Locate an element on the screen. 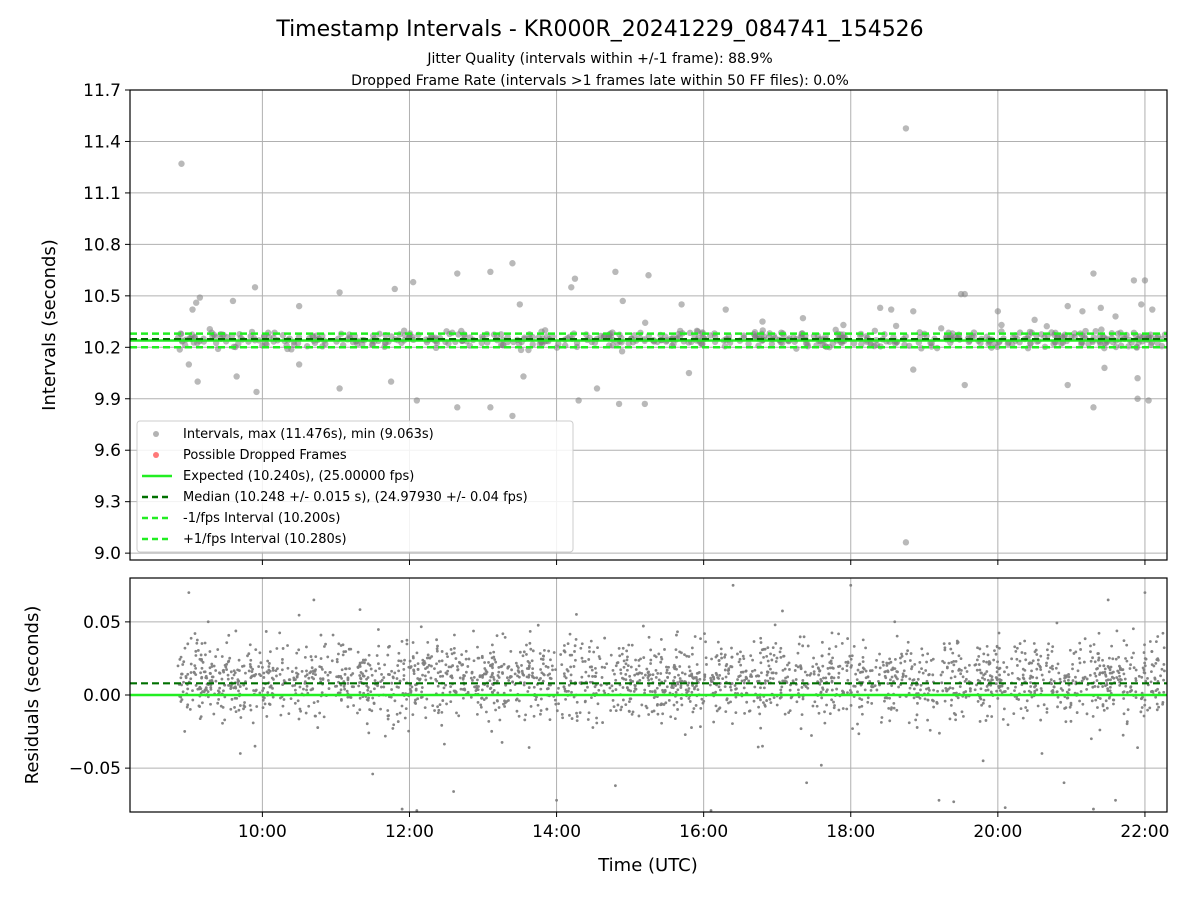  legend-label-minus-fps: -1/fps Interval (10.200s) is located at coordinates (261, 518).